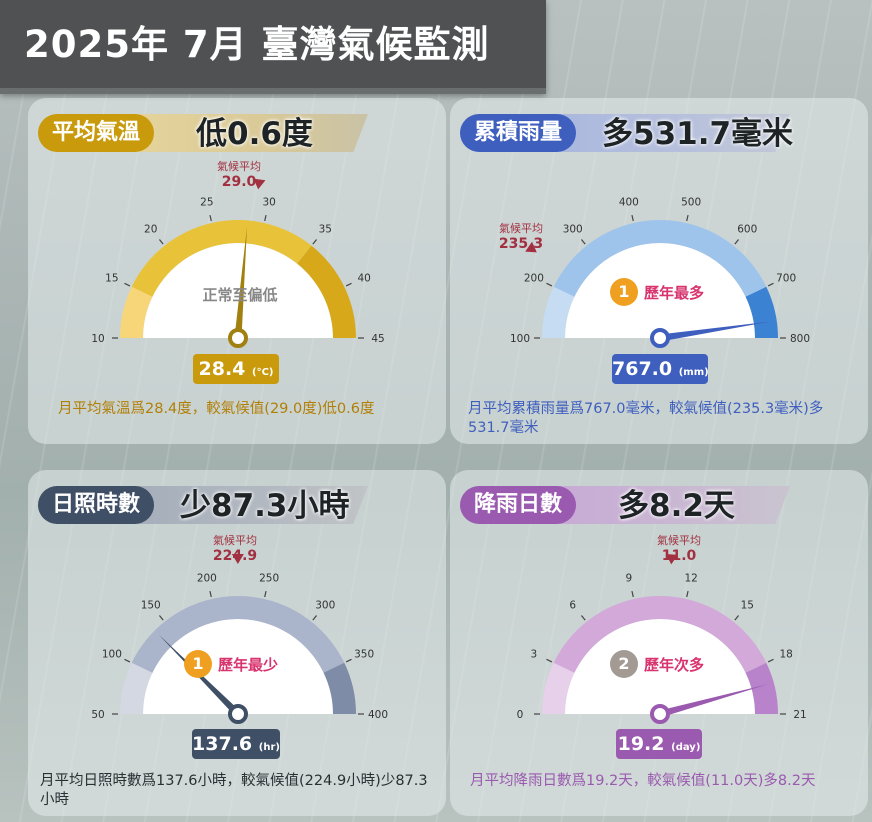 This screenshot has width=872, height=822. Describe the element at coordinates (150, 230) in the screenshot. I see `gauge-tick-label: 20` at that location.